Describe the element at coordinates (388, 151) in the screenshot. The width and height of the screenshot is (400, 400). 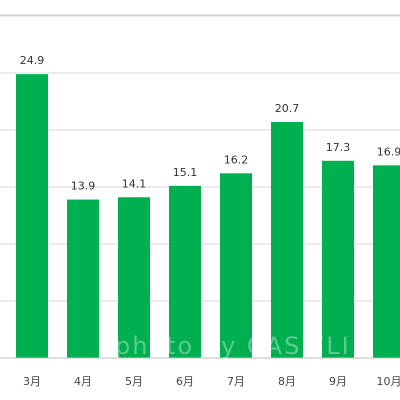
I see `data-label: 16.9` at that location.